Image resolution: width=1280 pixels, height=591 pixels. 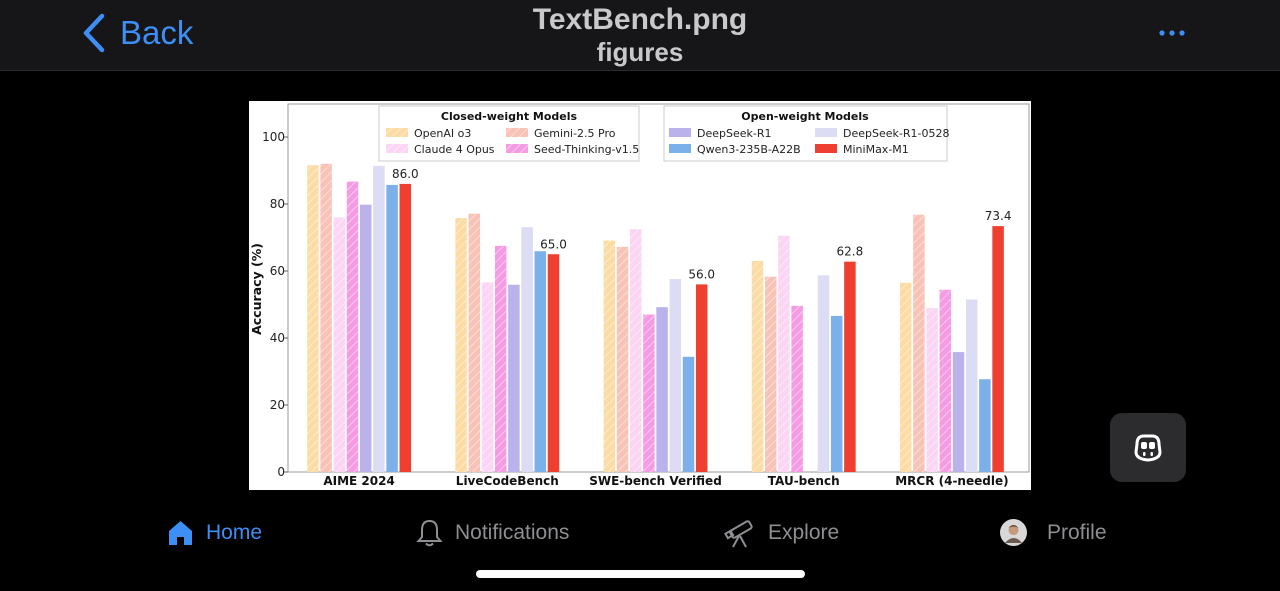 What do you see at coordinates (804, 481) in the screenshot?
I see `x-tick-label: TAU-bench` at bounding box center [804, 481].